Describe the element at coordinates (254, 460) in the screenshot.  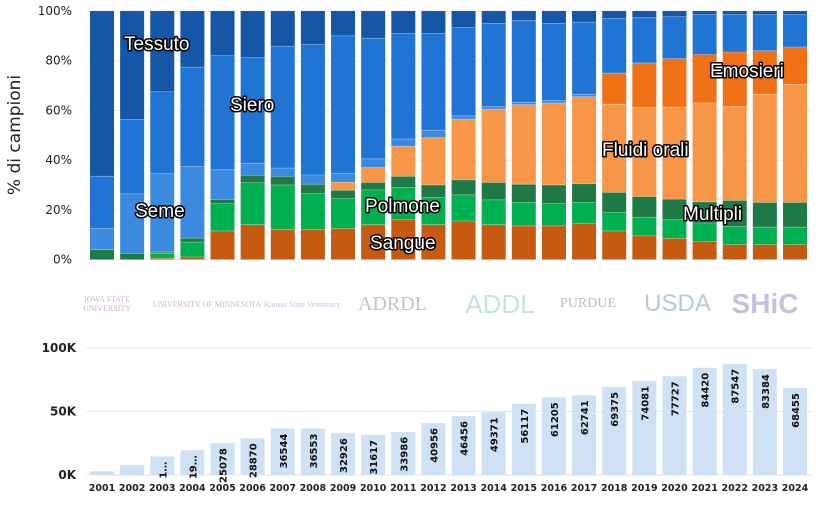
I see `data-label: 28870` at that location.